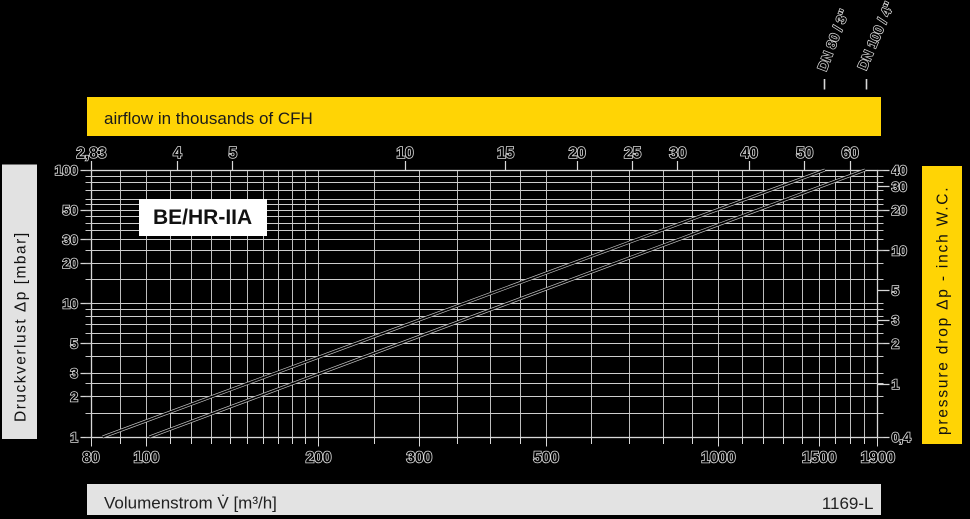  Describe the element at coordinates (718, 458) in the screenshot. I see `svg-text: 1000` at that location.